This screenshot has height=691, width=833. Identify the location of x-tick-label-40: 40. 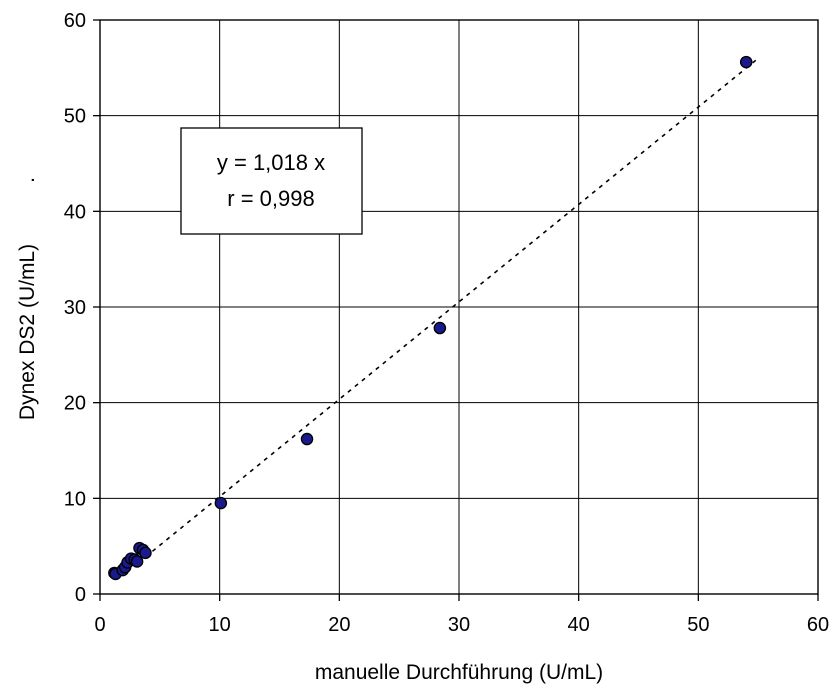
(579, 625).